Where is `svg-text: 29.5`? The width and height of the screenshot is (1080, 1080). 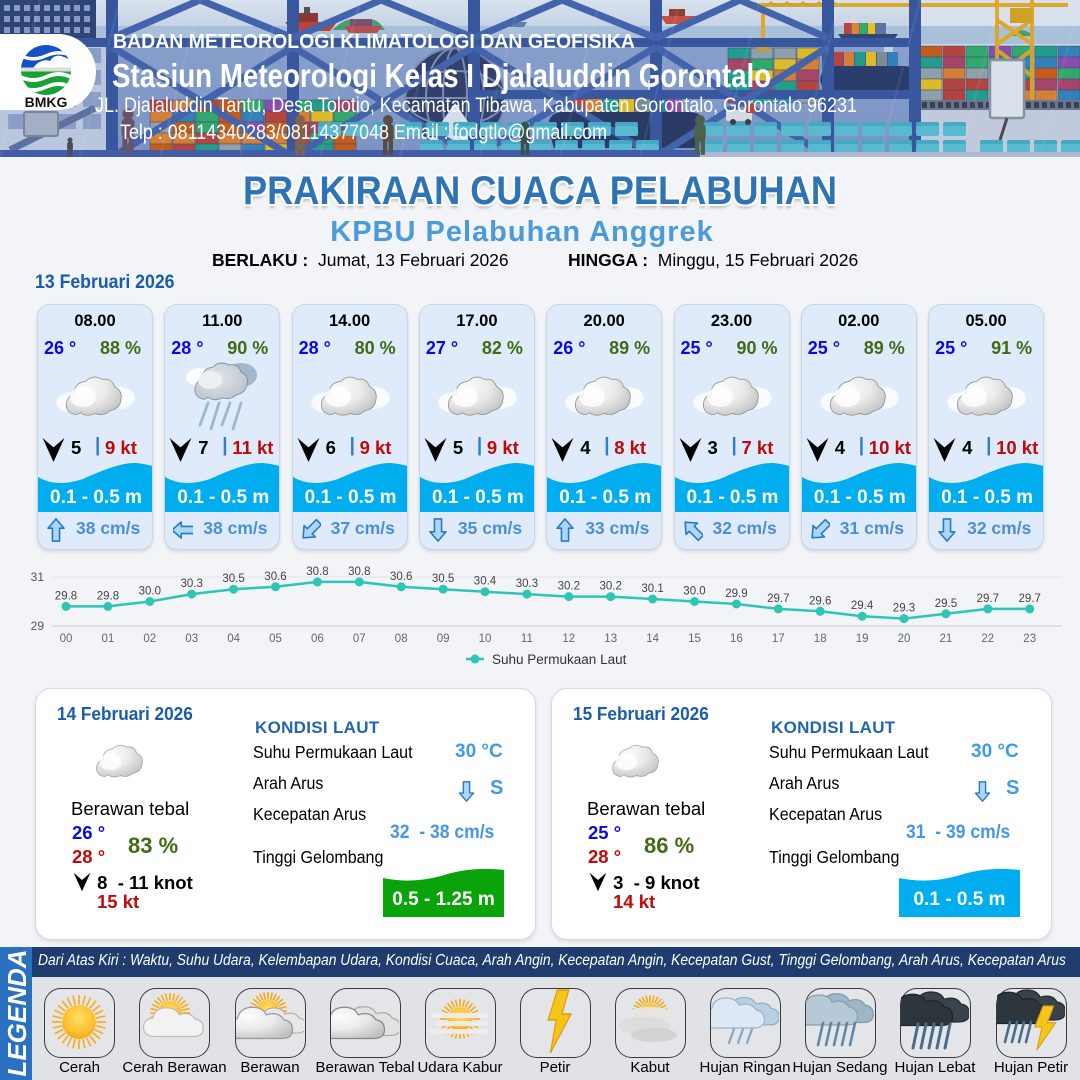
svg-text: 29.5 is located at coordinates (946, 604).